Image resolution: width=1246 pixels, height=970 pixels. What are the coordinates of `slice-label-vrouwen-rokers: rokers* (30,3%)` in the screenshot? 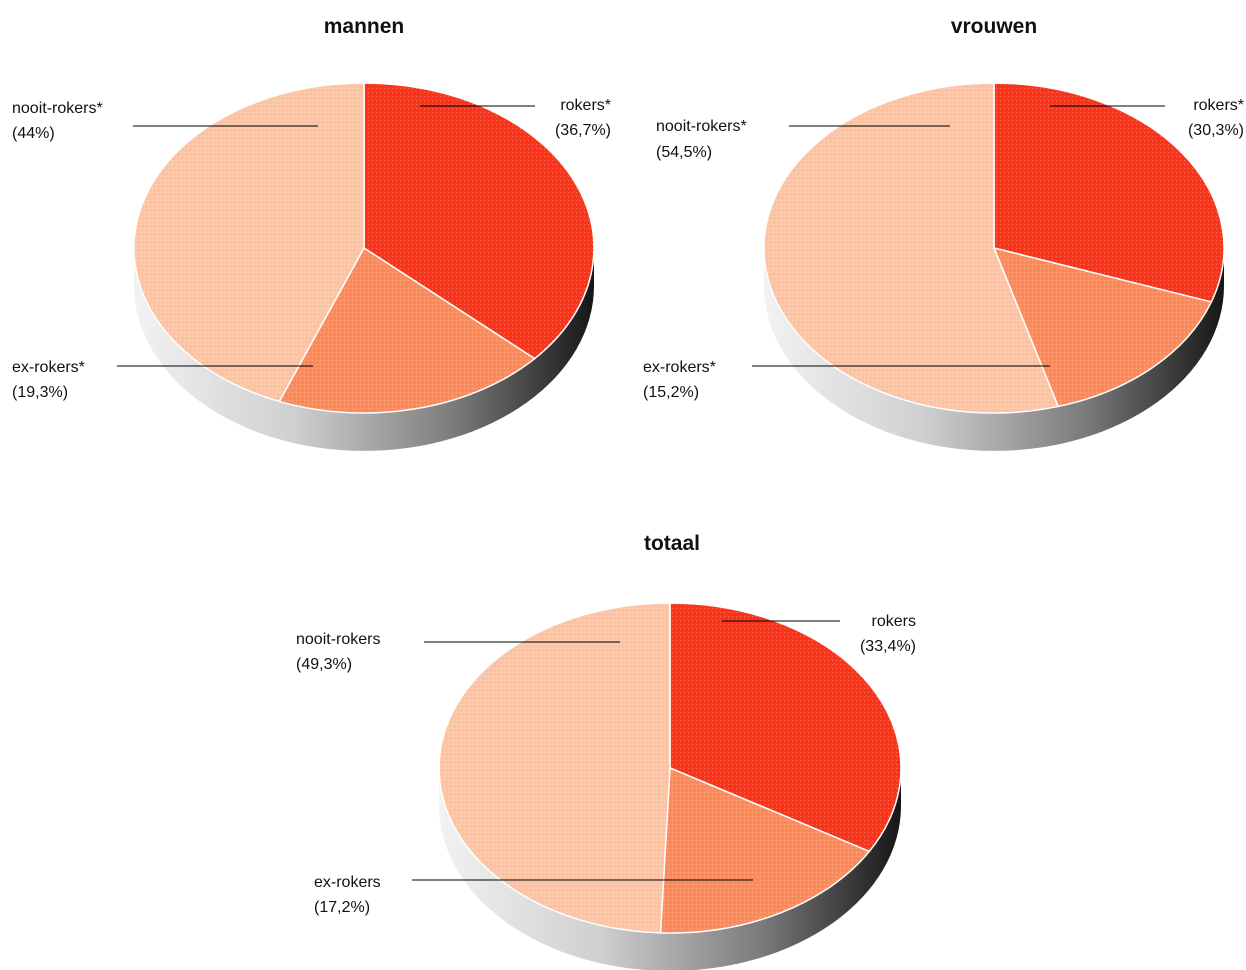 It's located at (1216, 118).